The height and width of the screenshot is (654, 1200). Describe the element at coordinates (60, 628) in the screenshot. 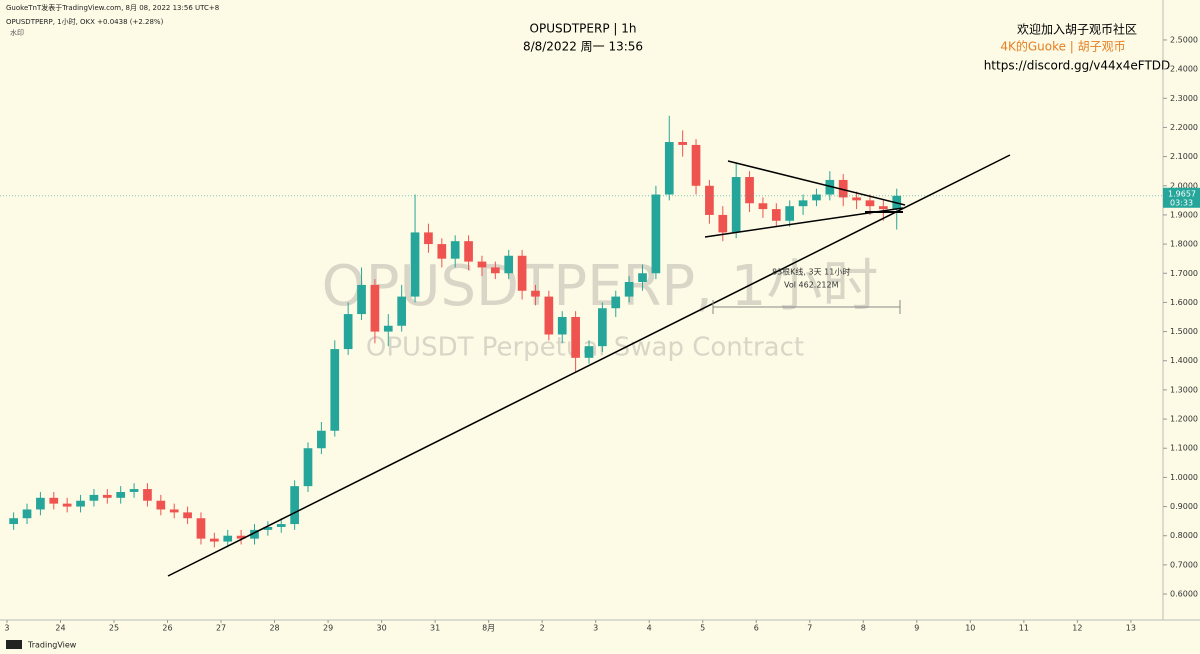

I see `x-tick-label: 24` at that location.